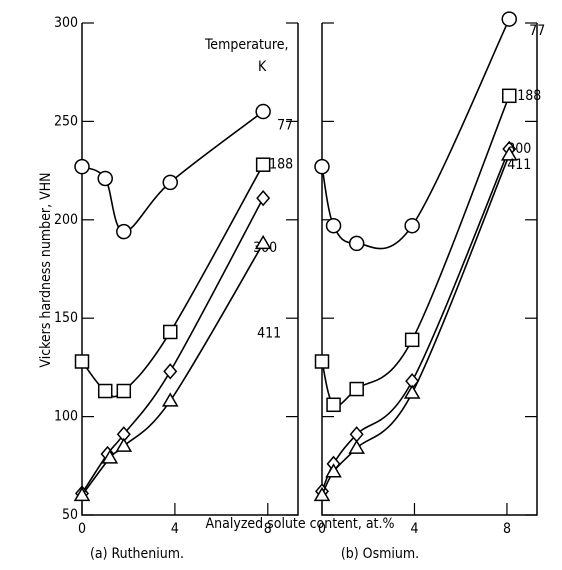 The width and height of the screenshot is (562, 570). Describe the element at coordinates (300, 524) in the screenshot. I see `x-axis-label: Analyzed solute content, at.%` at that location.